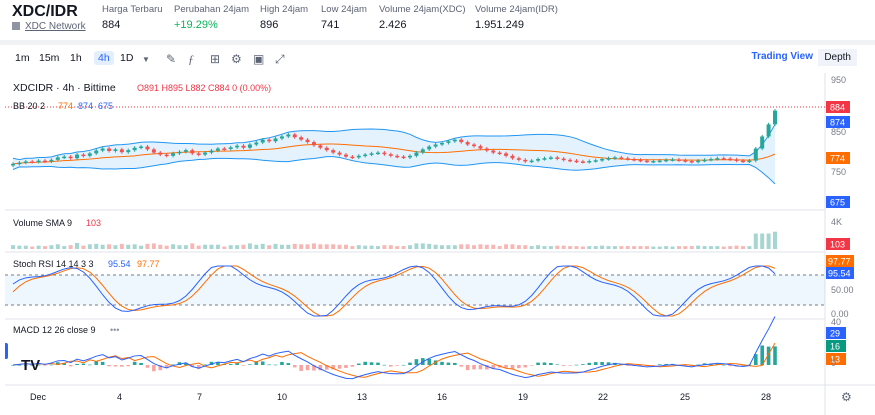 Image resolution: width=875 pixels, height=415 pixels. What do you see at coordinates (280, 59) in the screenshot?
I see `fullscreen-icon: ⤢` at bounding box center [280, 59].